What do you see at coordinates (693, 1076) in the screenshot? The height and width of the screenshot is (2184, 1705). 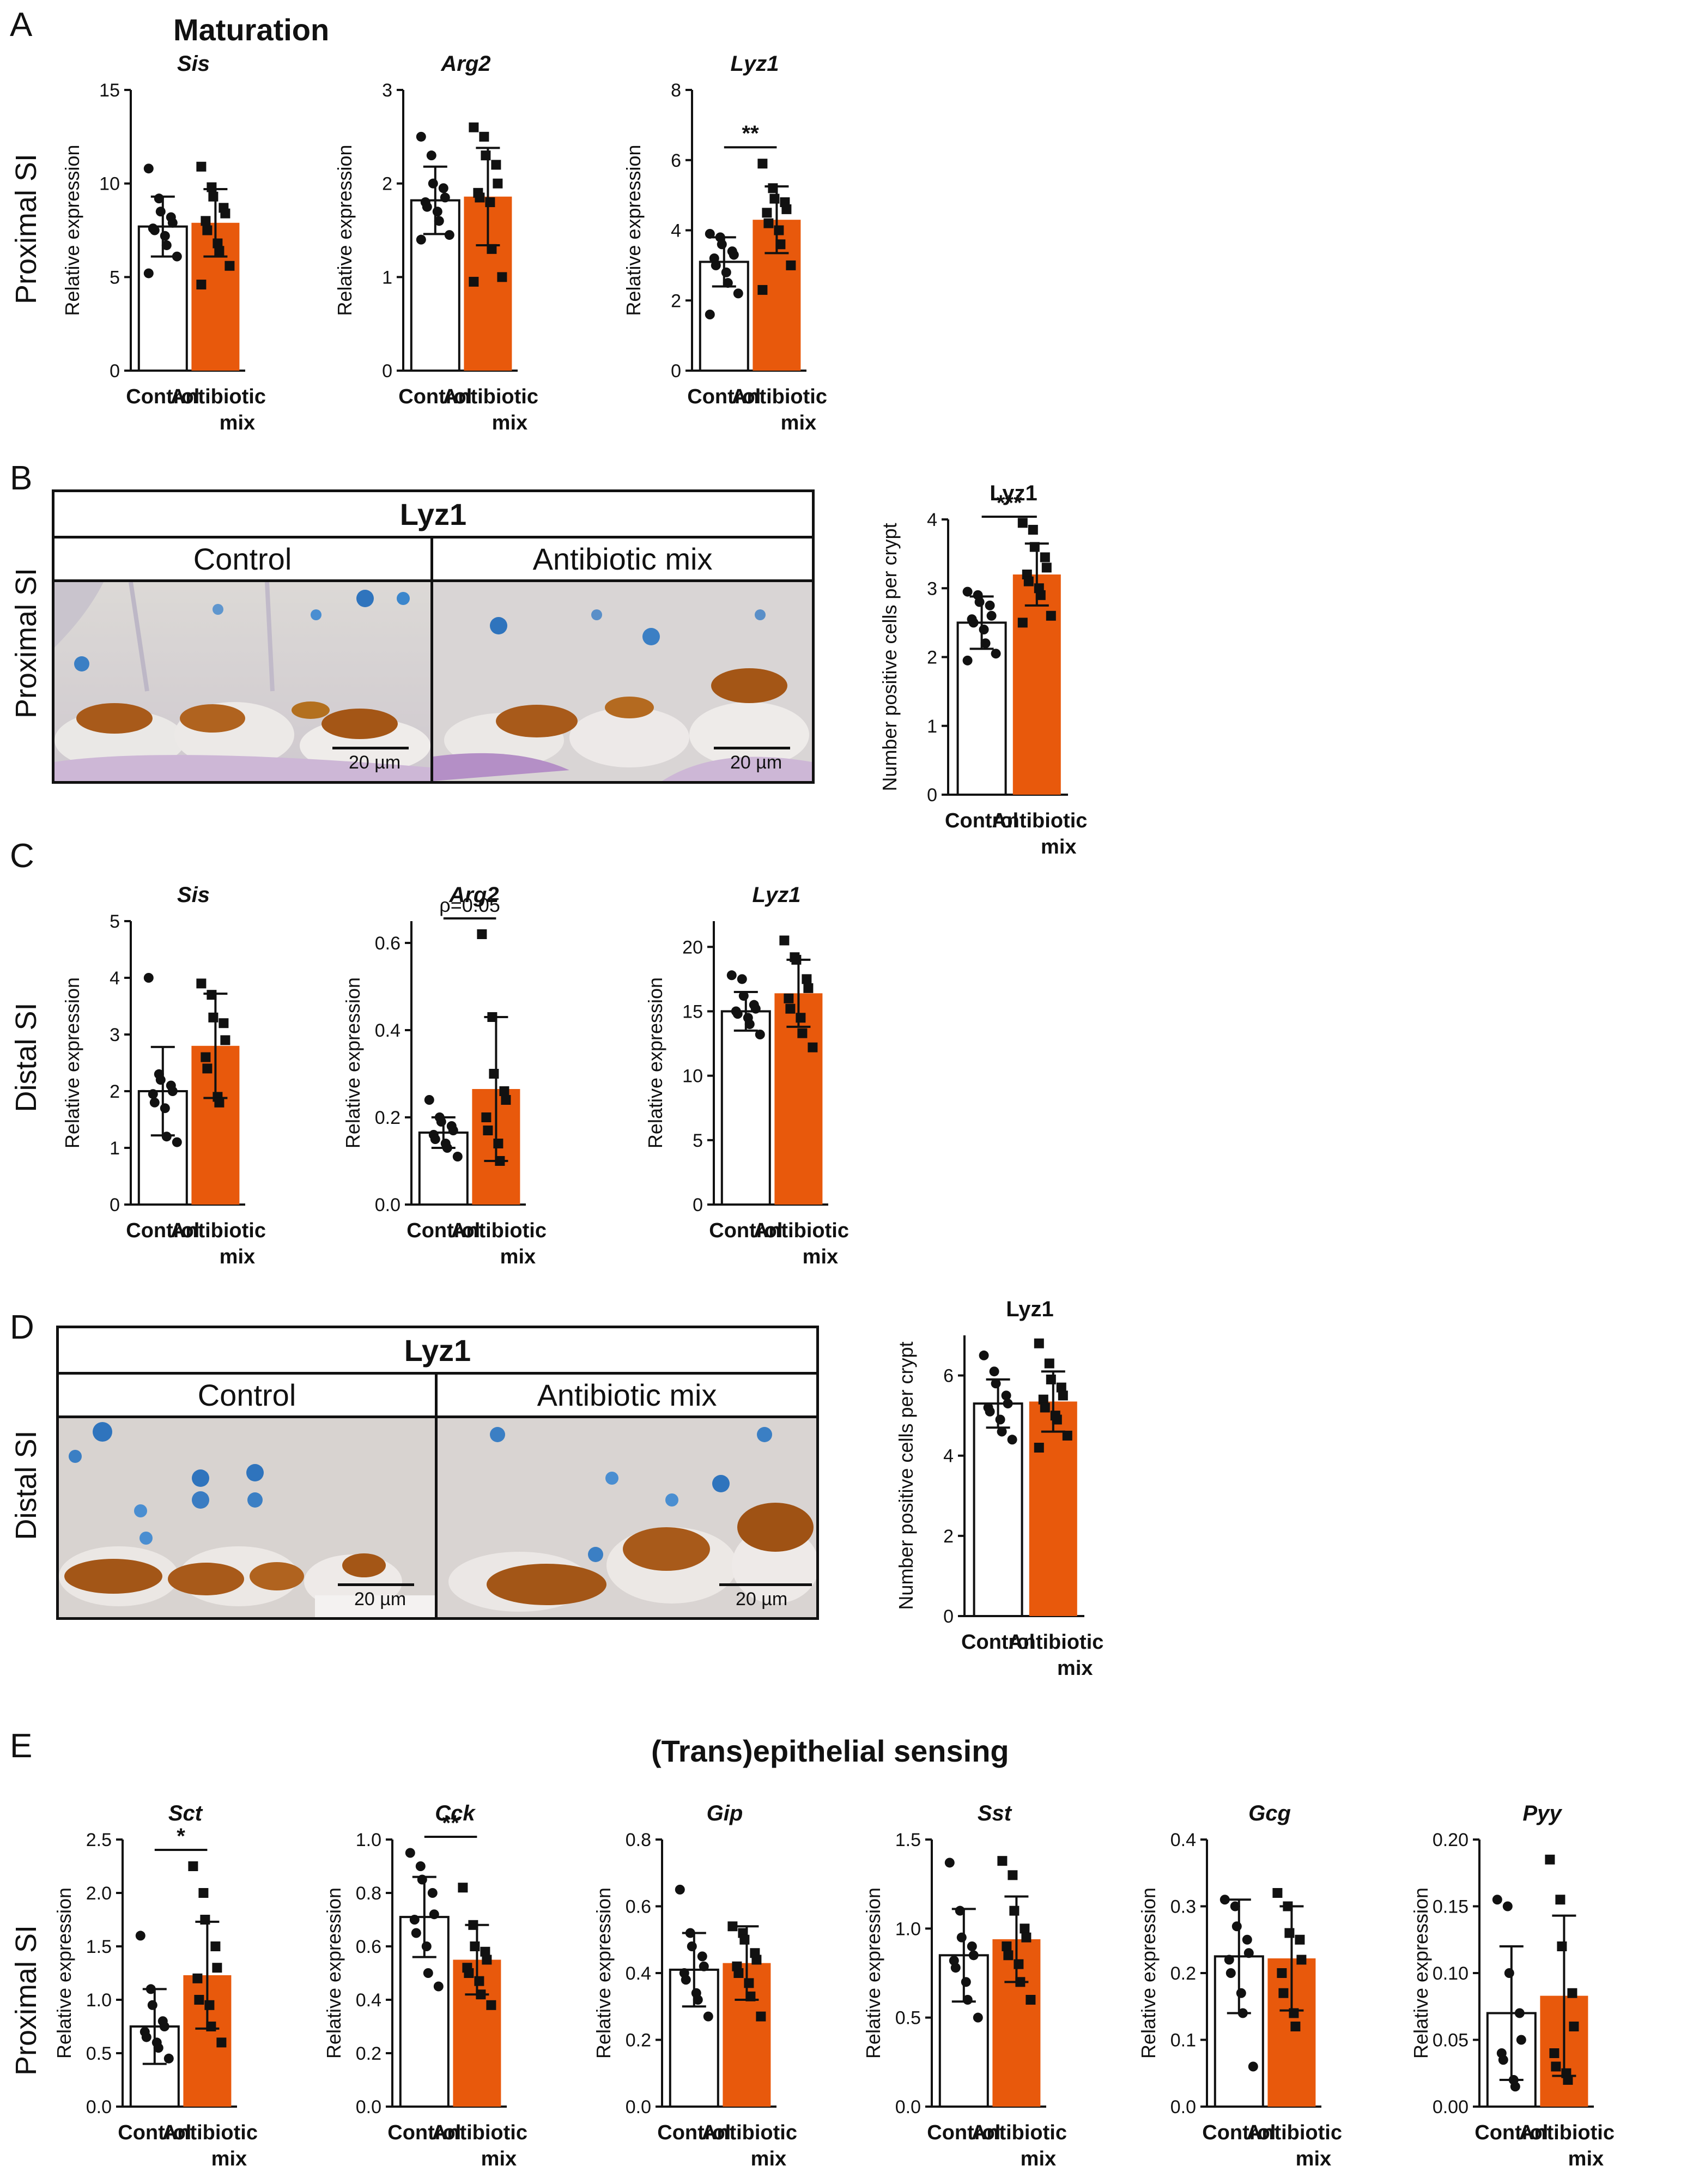 I see `y-tick-label: 10` at bounding box center [693, 1076].